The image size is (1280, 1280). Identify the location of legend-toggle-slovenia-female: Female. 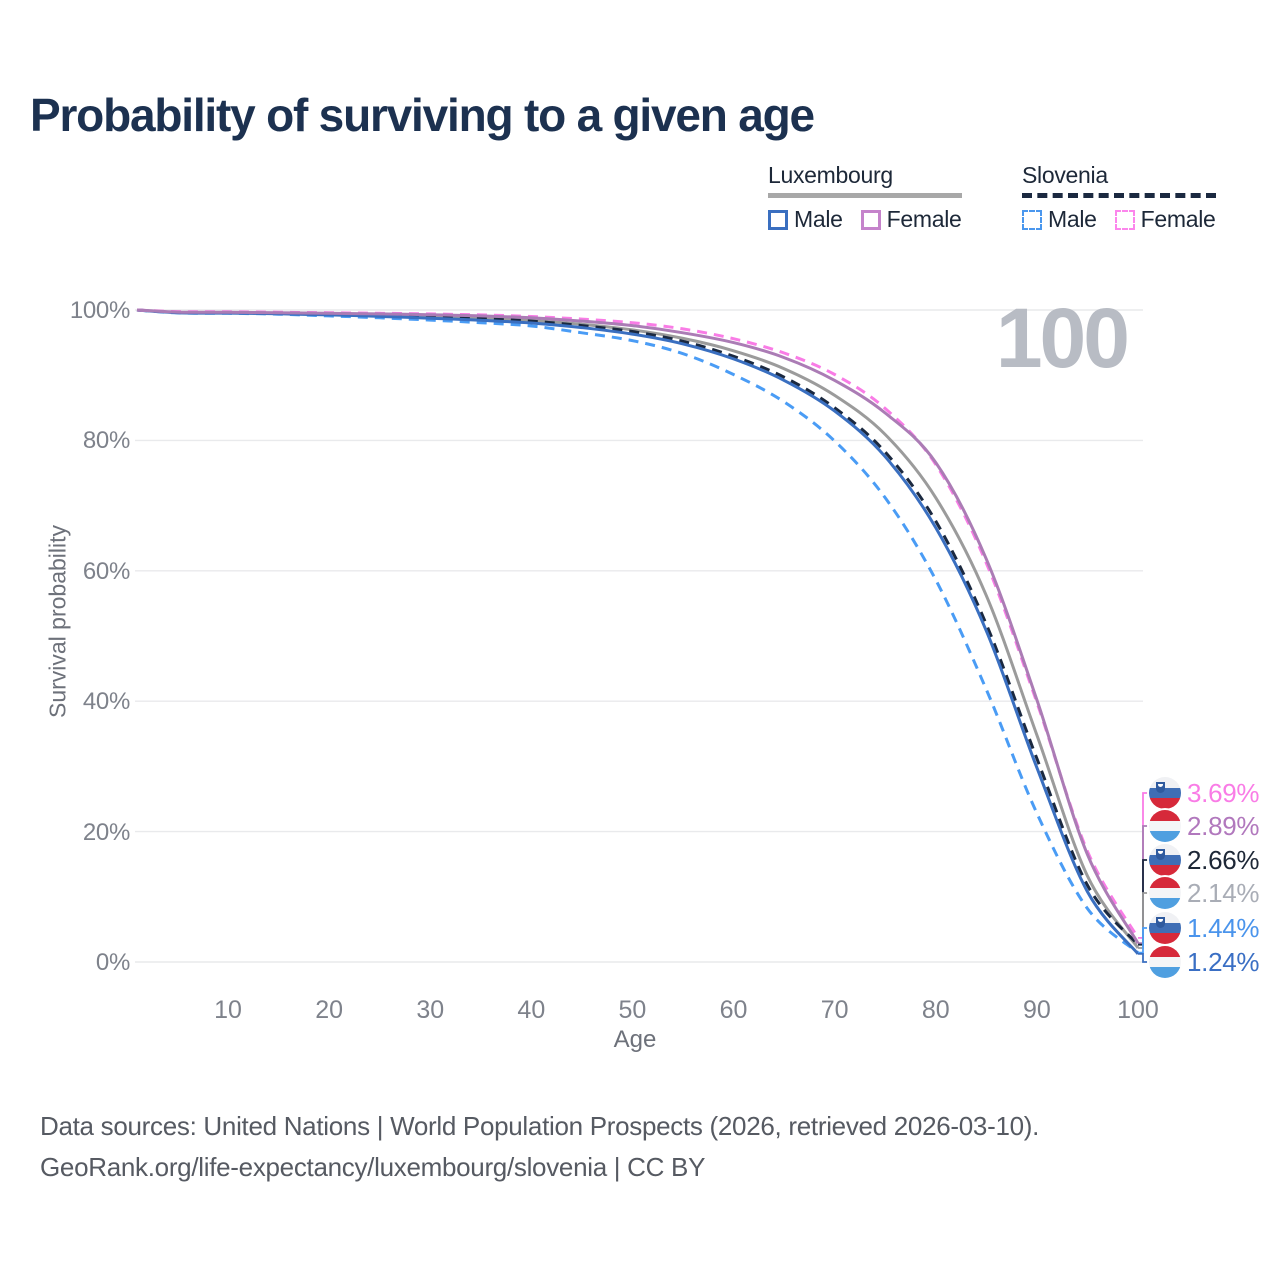
(1165, 219).